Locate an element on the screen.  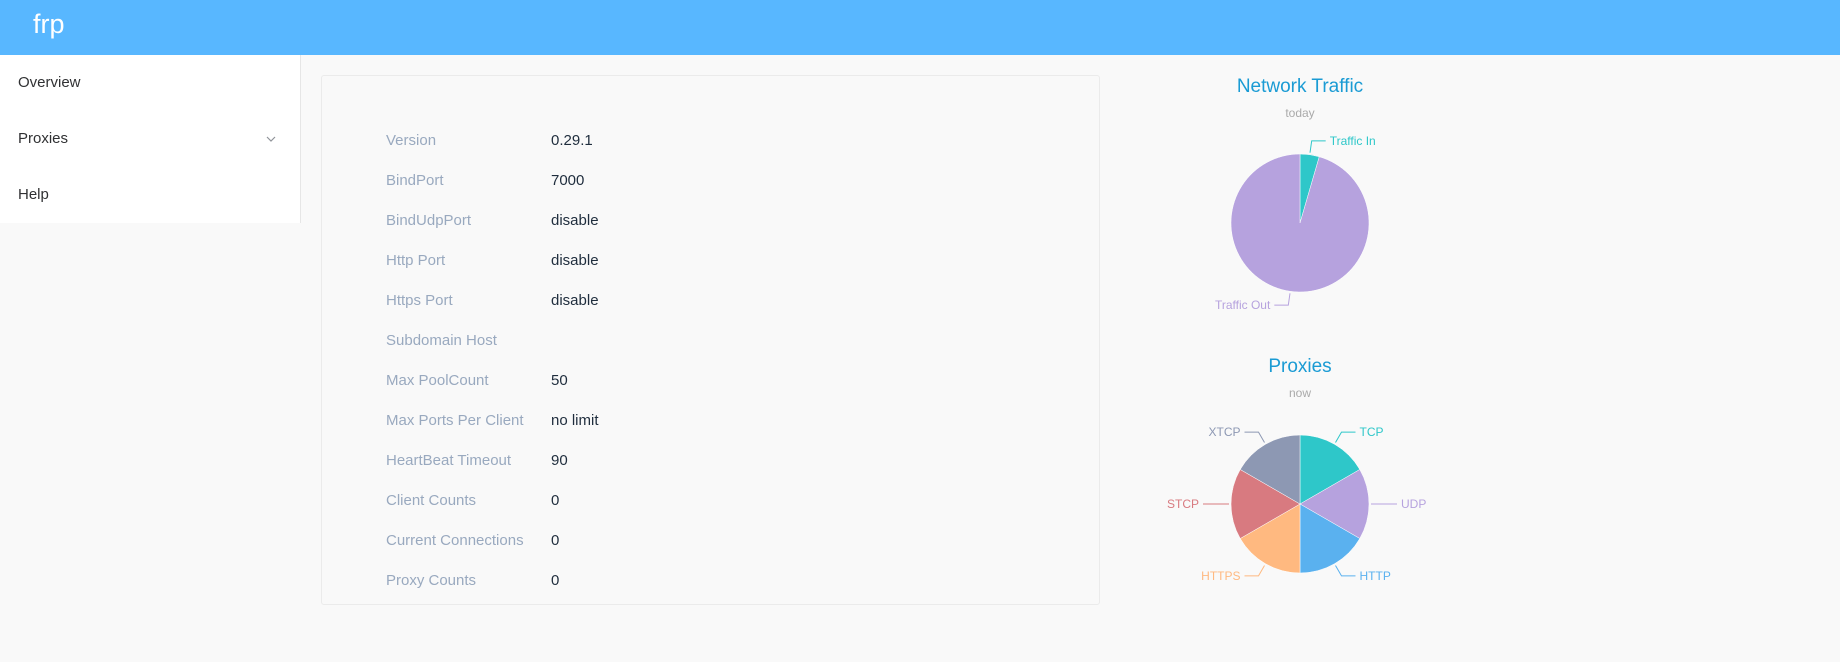
info-row: Current Connections 0 is located at coordinates (472, 540).